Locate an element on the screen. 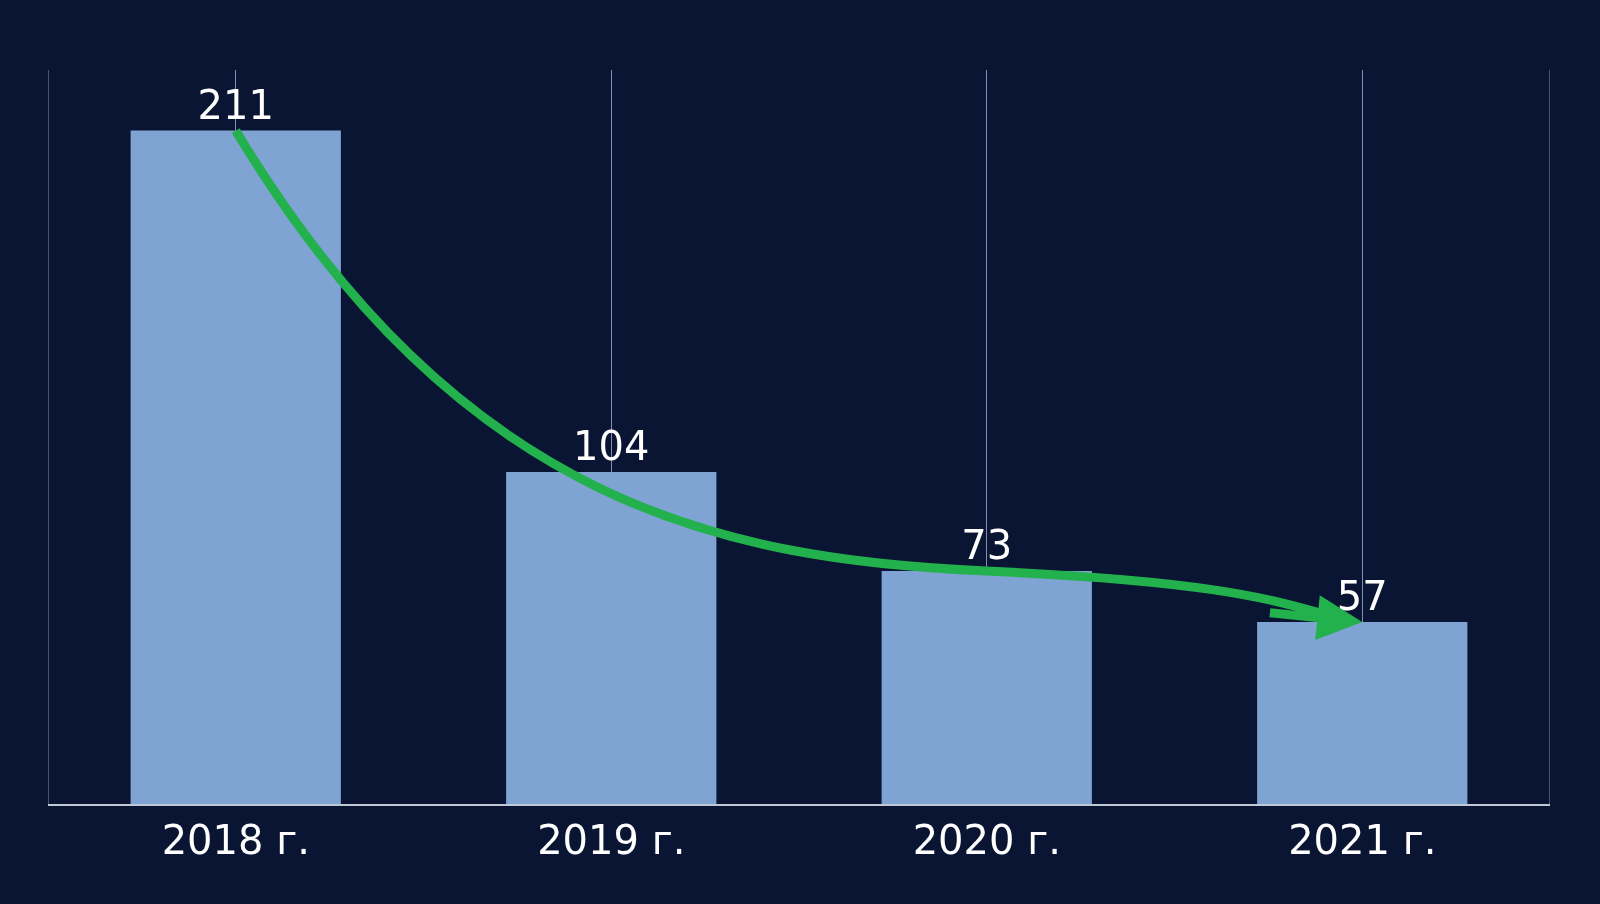 This screenshot has width=1600, height=904. x-tick-label: 2019 г. is located at coordinates (611, 840).